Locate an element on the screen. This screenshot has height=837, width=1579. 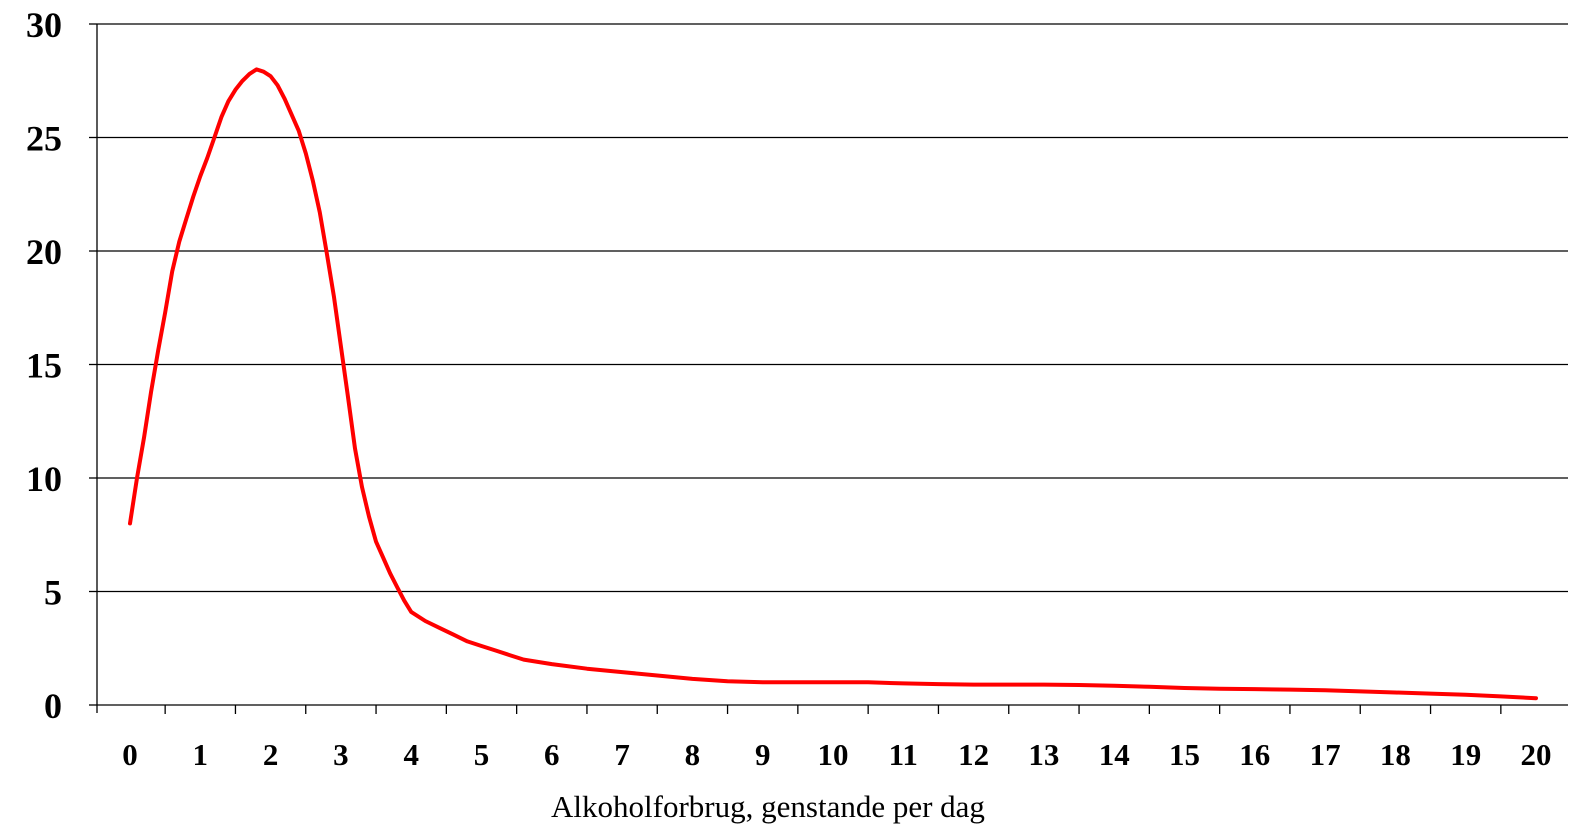
x-tick-label: 9 is located at coordinates (763, 754).